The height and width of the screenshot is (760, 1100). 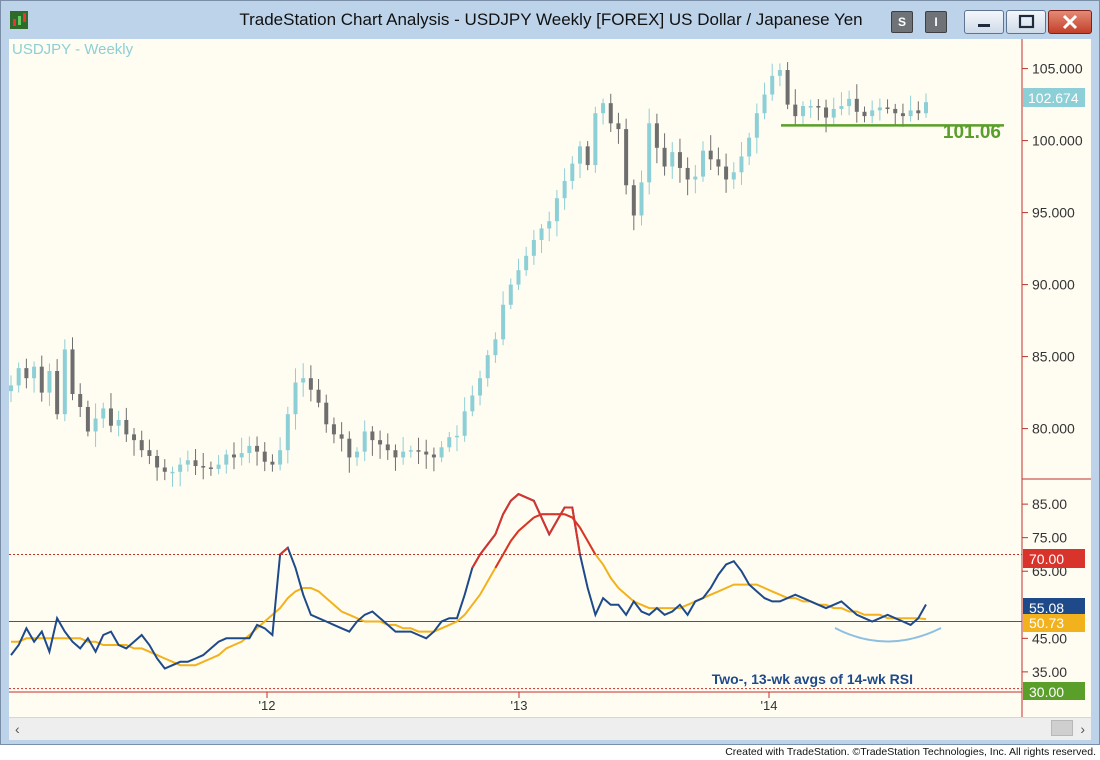 I want to click on x-tick-label: '12, so click(x=267, y=705).